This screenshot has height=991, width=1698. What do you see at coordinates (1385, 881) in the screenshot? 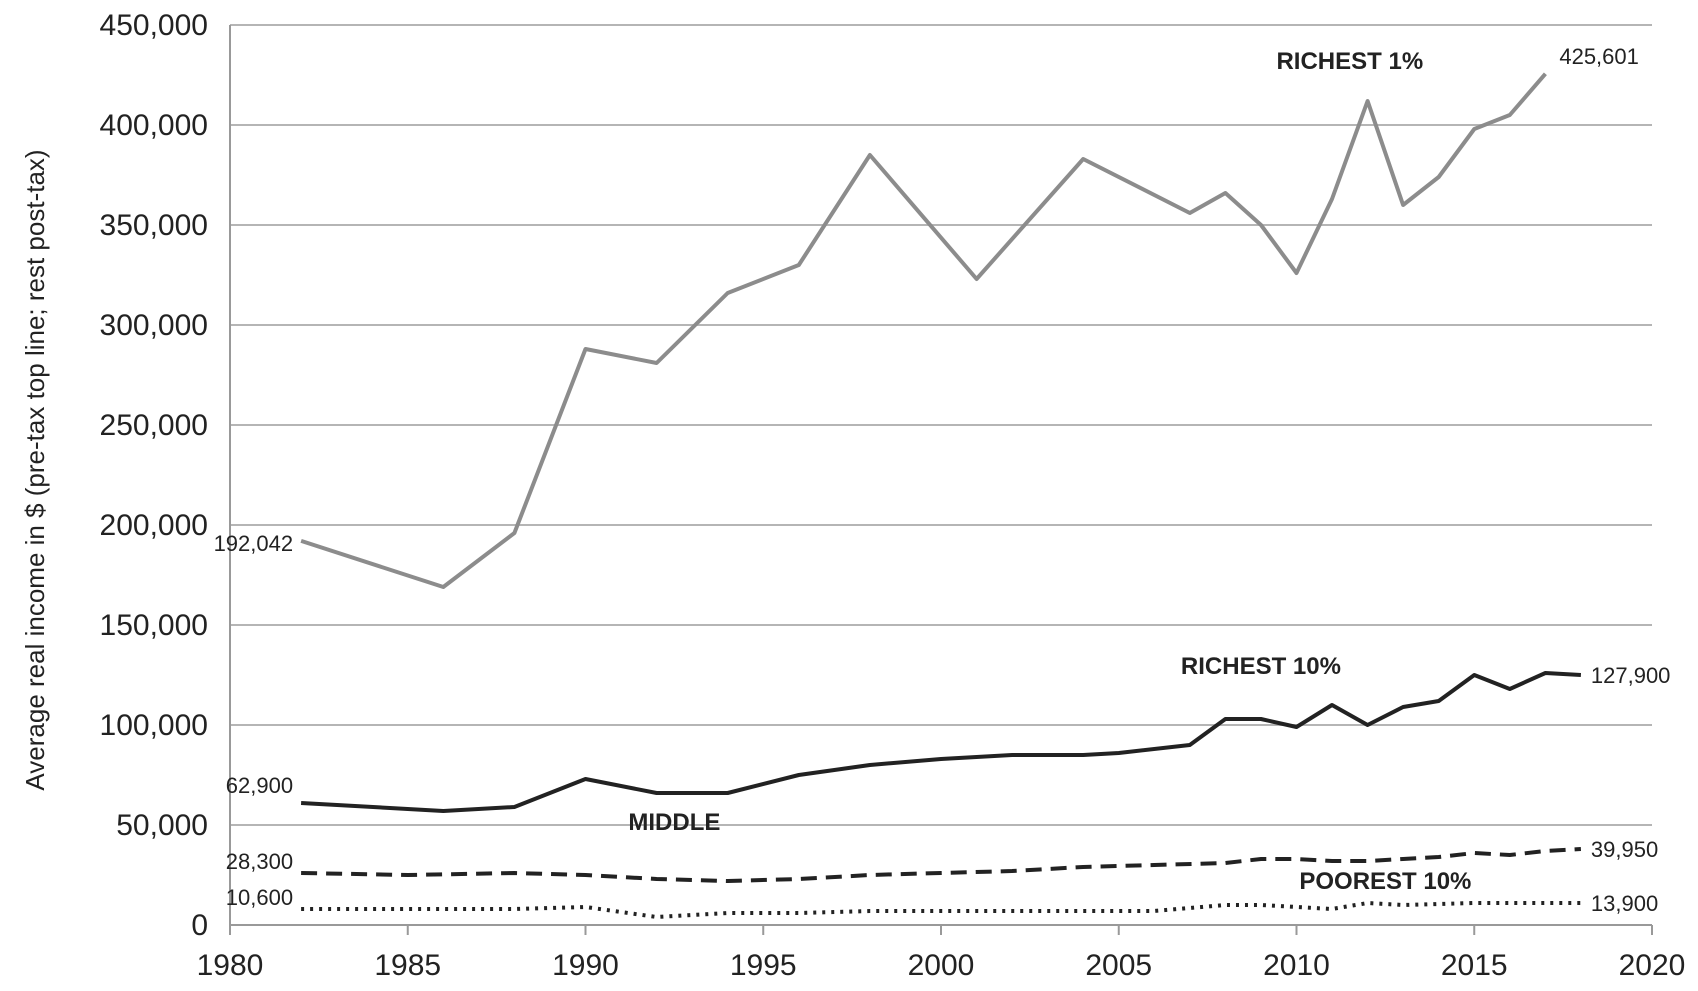
I see `series-name-label: POOREST 10%` at bounding box center [1385, 881].